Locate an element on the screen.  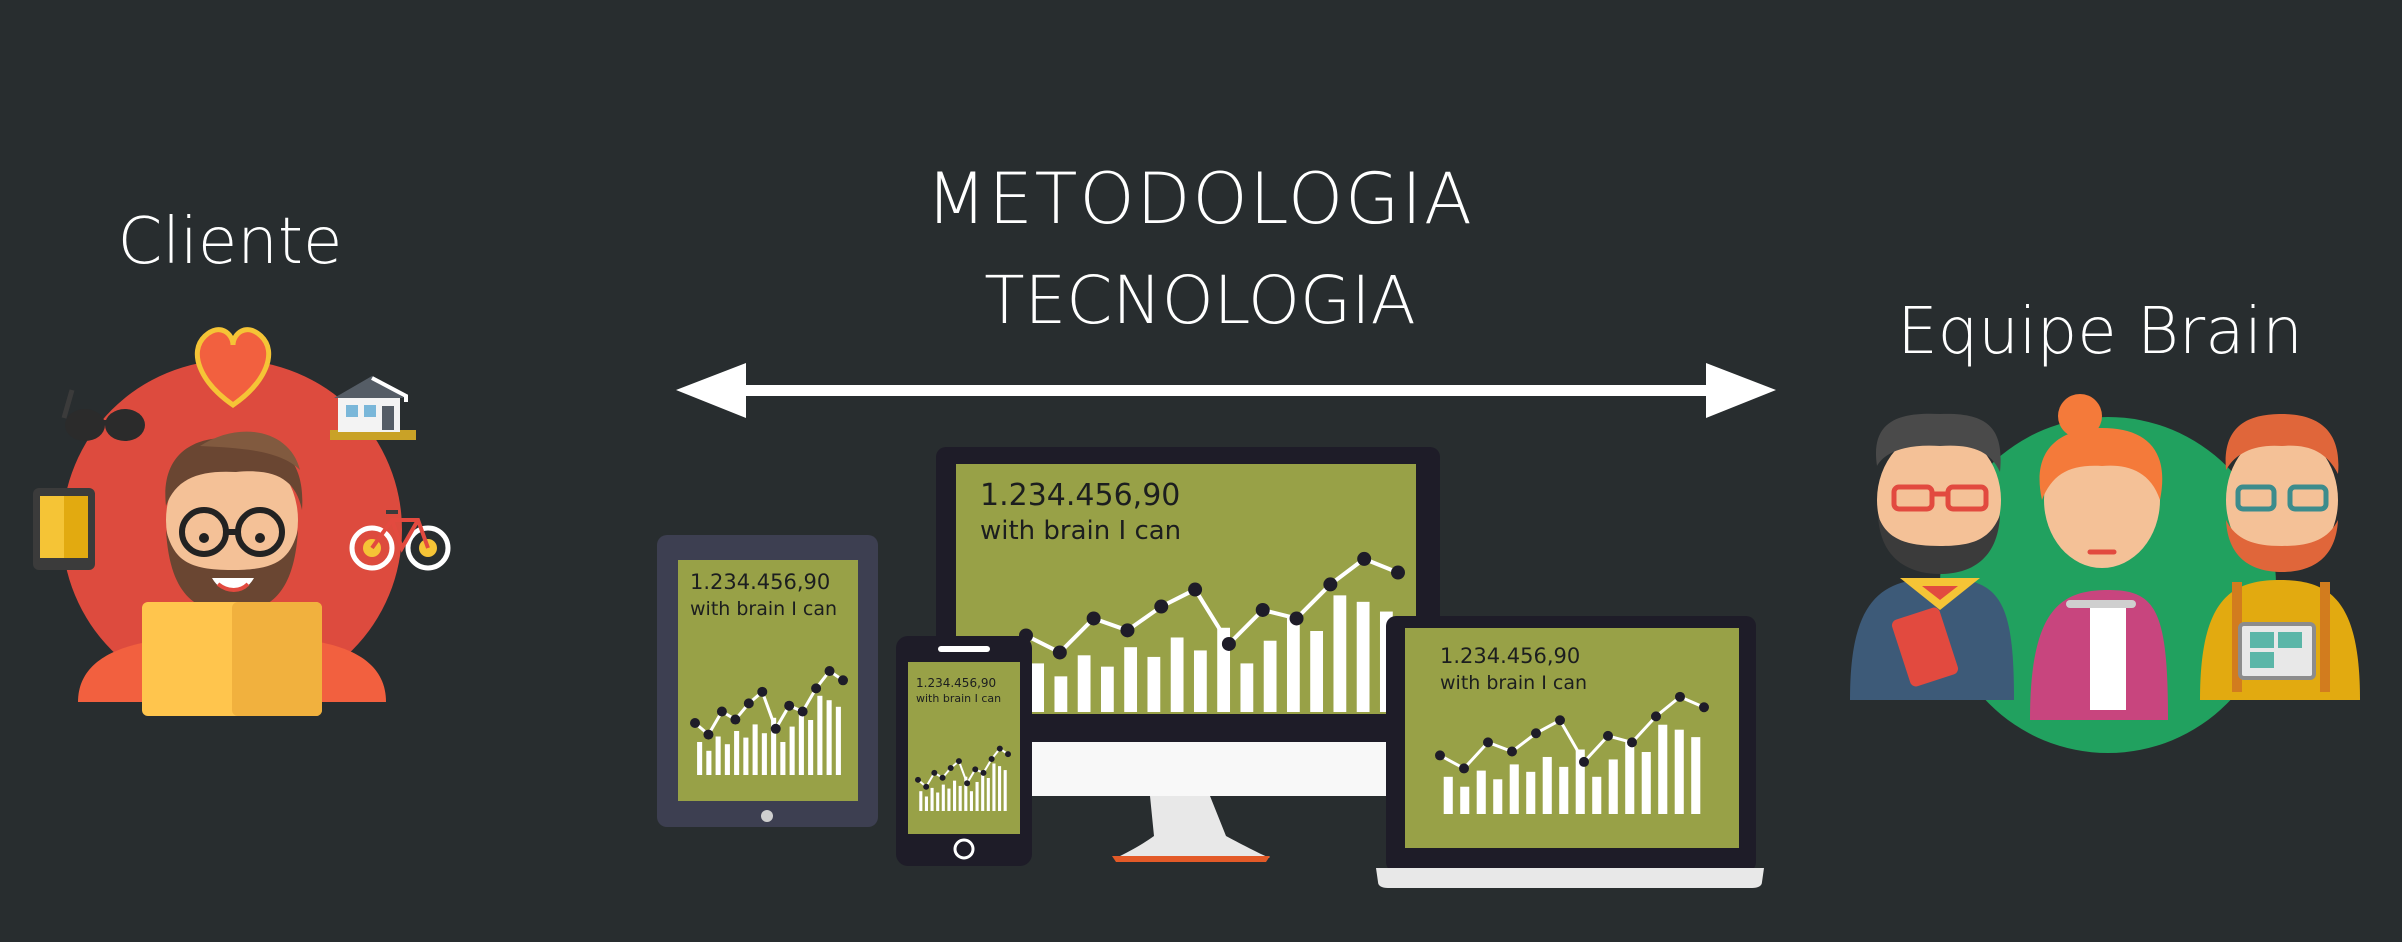
team-member-middle is located at coordinates (2099, 557).